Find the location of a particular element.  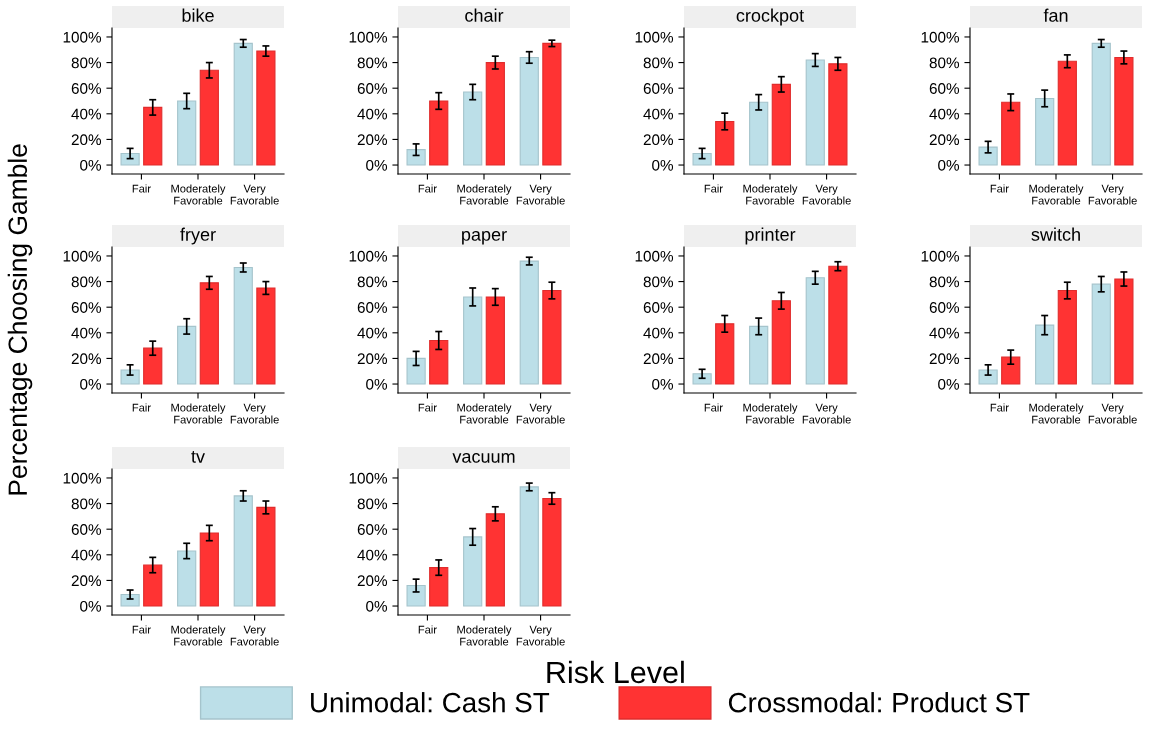

chart-title: printer is located at coordinates (770, 236).